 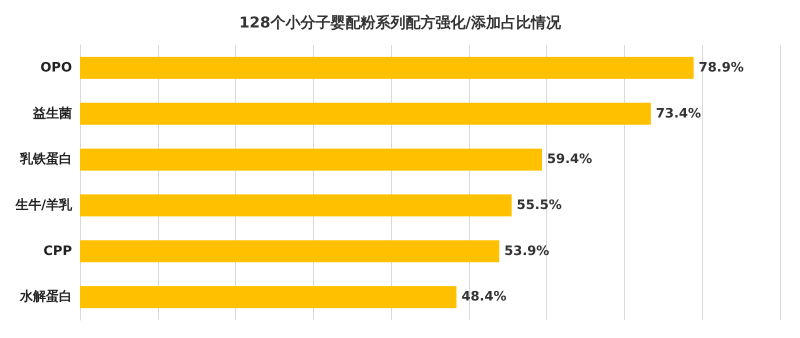 What do you see at coordinates (569, 160) in the screenshot?
I see `data-label: 59.4%` at bounding box center [569, 160].